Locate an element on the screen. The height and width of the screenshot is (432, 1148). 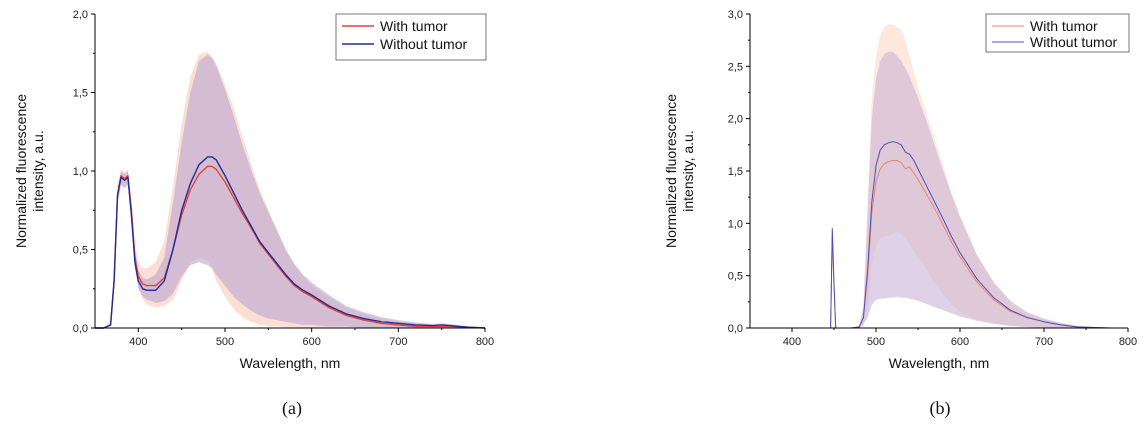
y-tick-label: 3,0 is located at coordinates (735, 15).